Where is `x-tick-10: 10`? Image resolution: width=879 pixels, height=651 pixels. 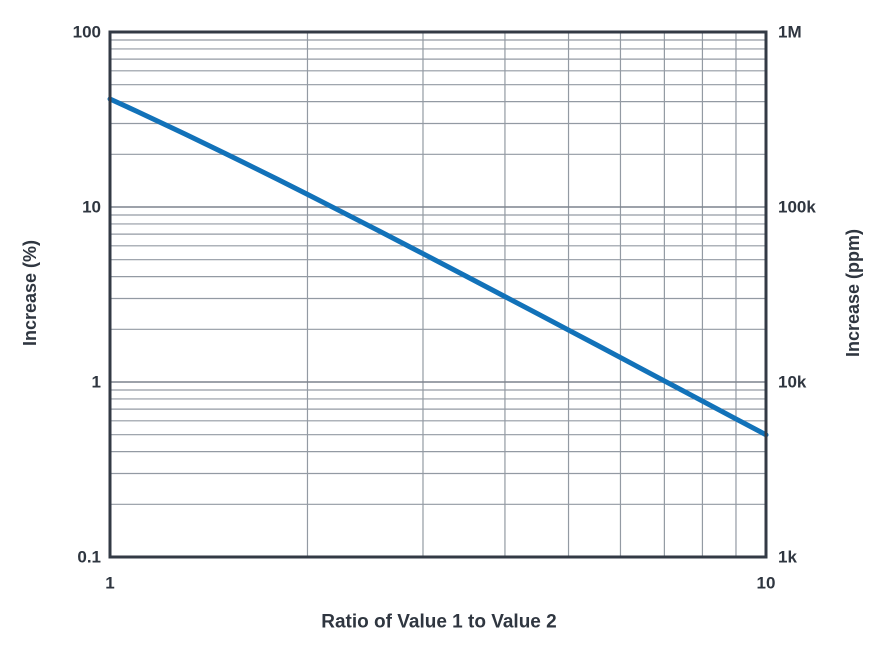
x-tick-10: 10 is located at coordinates (766, 583).